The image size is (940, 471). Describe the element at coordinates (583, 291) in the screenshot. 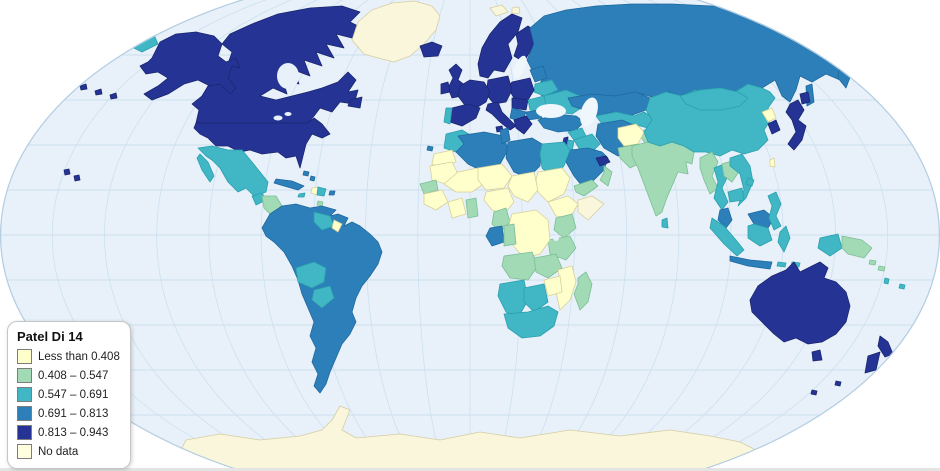

I see `region-madagascar` at that location.